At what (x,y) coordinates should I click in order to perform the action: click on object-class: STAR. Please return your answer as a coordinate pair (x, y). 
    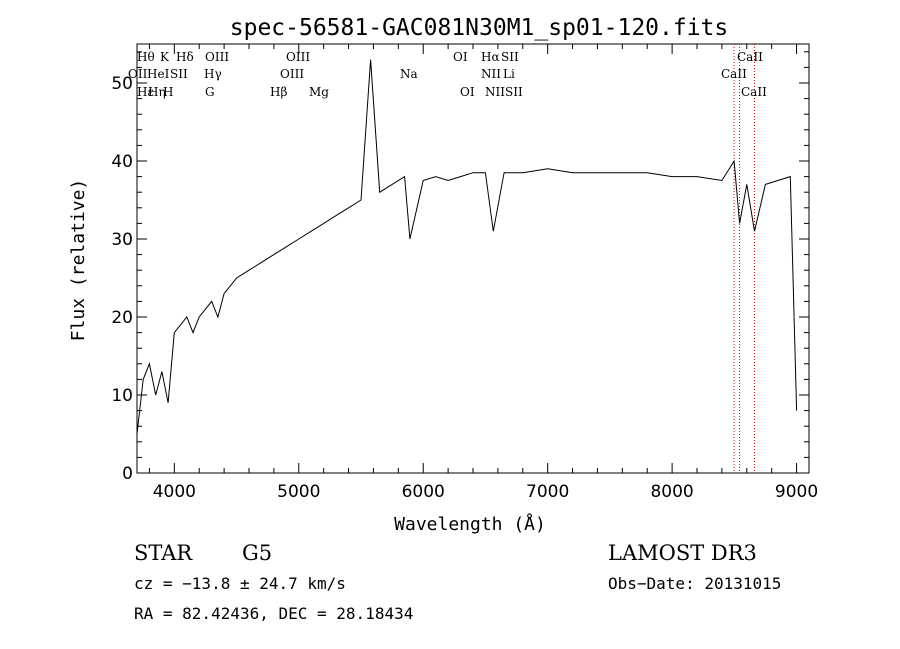
    Looking at the image, I should click on (163, 553).